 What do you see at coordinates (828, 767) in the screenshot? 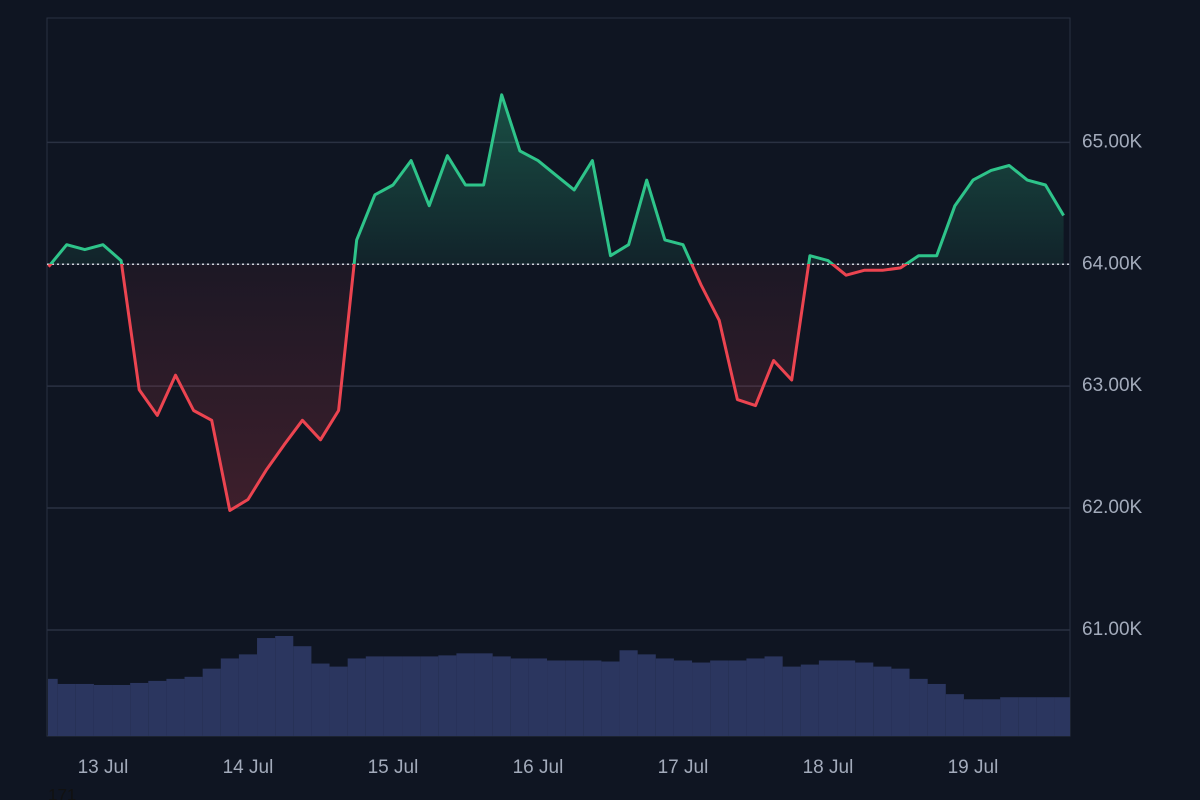
I see `x-tick-label: 18 Jul` at bounding box center [828, 767].